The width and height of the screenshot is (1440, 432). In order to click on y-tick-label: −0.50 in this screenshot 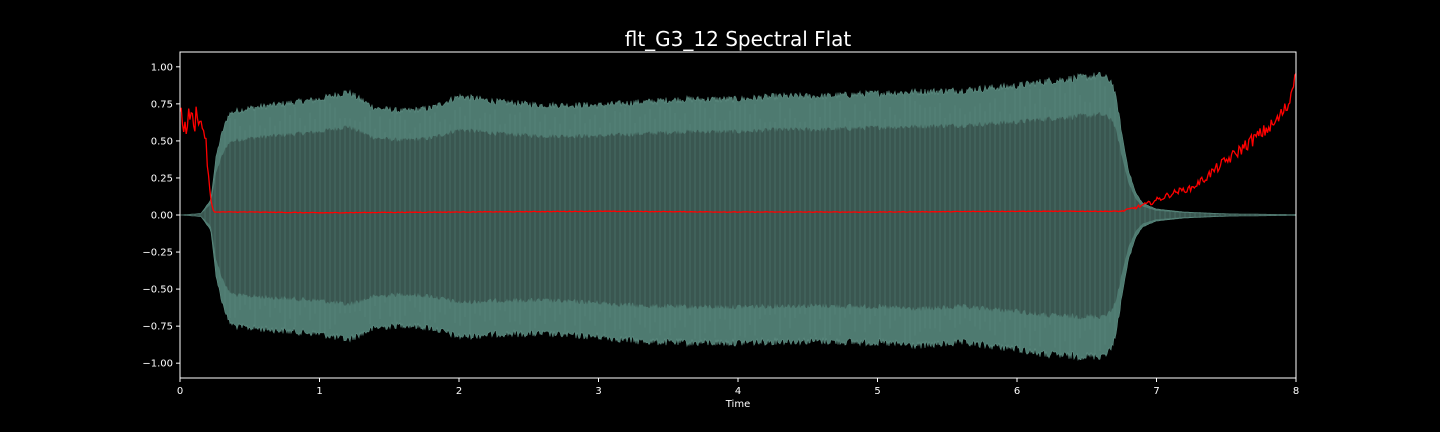, I will do `click(157, 290)`.